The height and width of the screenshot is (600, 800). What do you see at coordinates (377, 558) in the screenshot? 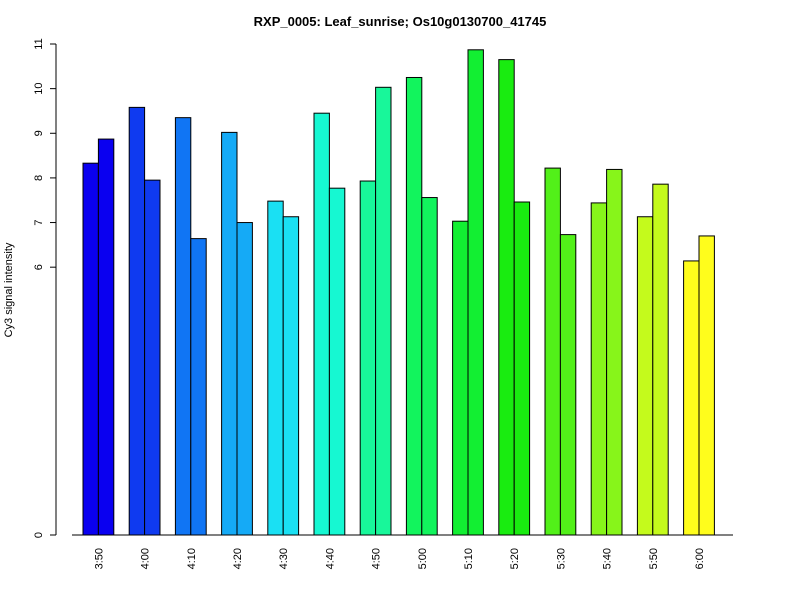
I see `x-tick-label: 4:50` at bounding box center [377, 558].